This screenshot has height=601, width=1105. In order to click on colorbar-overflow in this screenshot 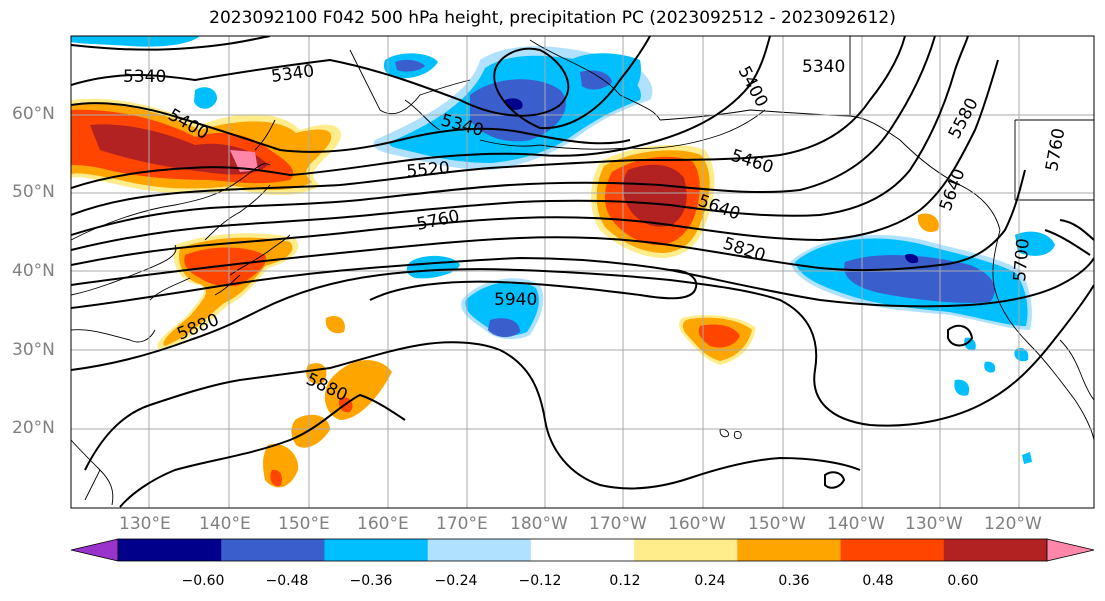, I will do `click(1070, 550)`.